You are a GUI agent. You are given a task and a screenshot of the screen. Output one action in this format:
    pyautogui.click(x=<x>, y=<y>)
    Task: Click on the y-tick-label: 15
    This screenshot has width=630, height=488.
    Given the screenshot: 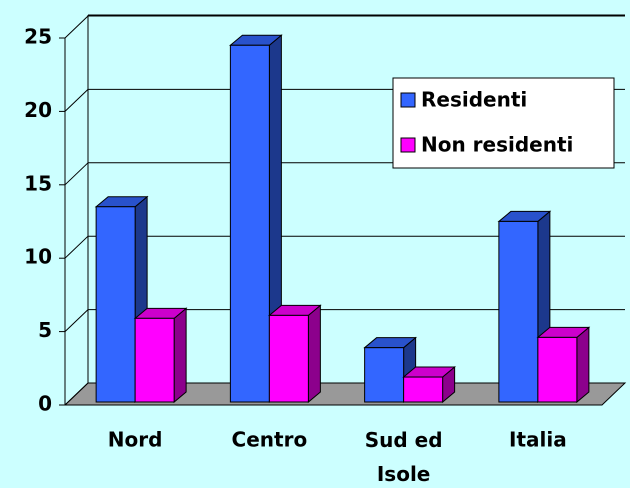 What is the action you would take?
    pyautogui.click(x=38, y=183)
    